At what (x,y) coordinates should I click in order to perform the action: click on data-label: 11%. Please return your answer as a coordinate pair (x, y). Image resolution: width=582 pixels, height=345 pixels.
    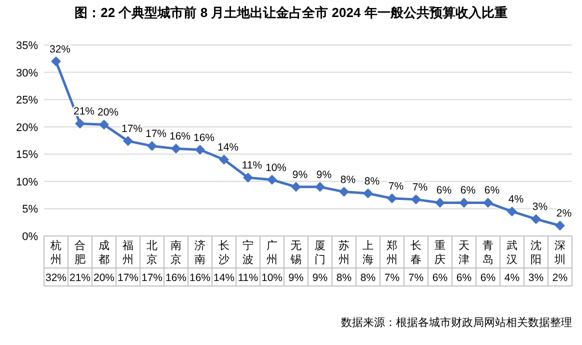
    Looking at the image, I should click on (248, 278).